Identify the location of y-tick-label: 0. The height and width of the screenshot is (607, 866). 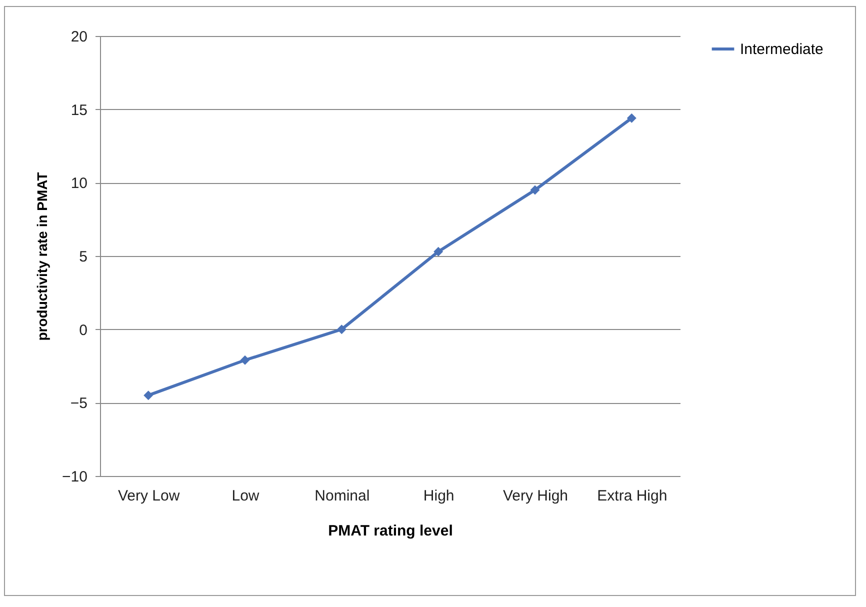
(83, 330).